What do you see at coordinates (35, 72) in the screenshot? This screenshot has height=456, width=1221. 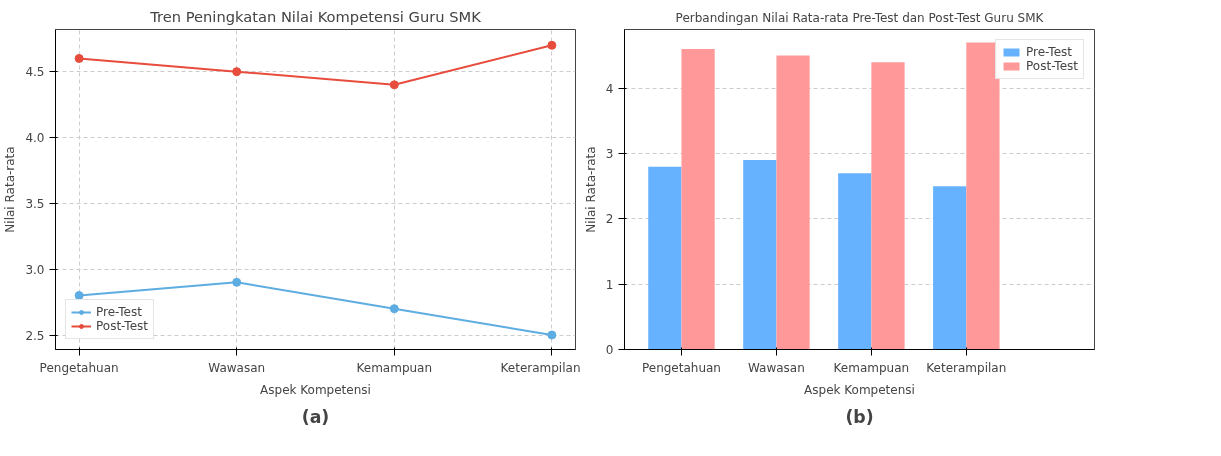 I see `y-tick-label: 4.5` at bounding box center [35, 72].